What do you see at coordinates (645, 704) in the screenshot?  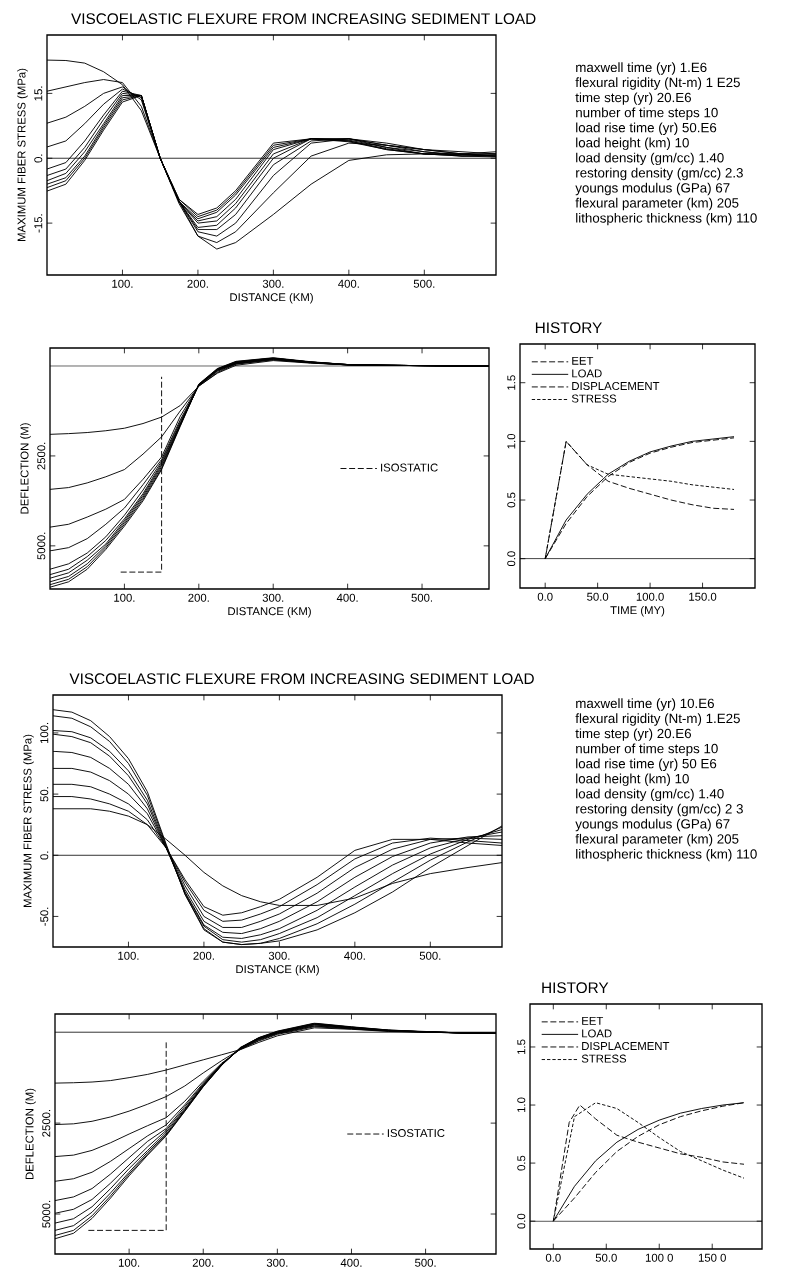 I see `text: maxwell time (yr) 10.E6` at bounding box center [645, 704].